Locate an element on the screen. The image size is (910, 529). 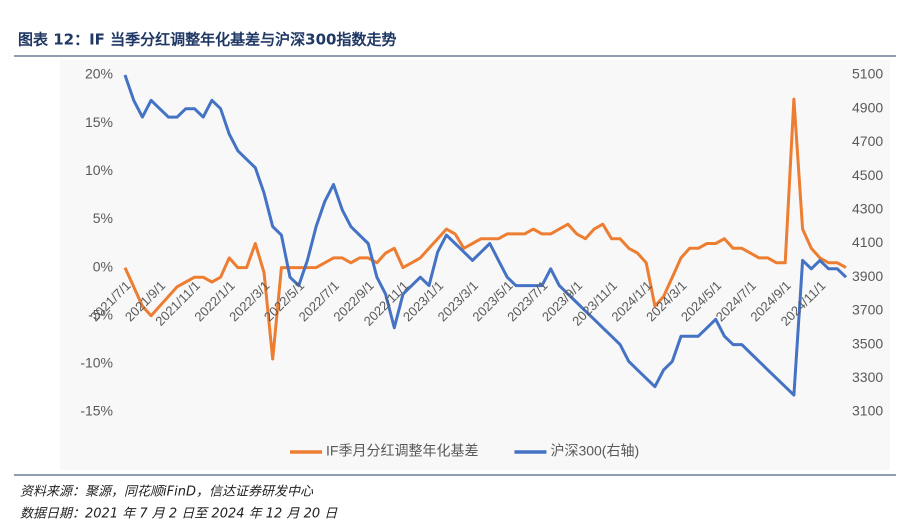
y-tick-label: 15% is located at coordinates (99, 122).